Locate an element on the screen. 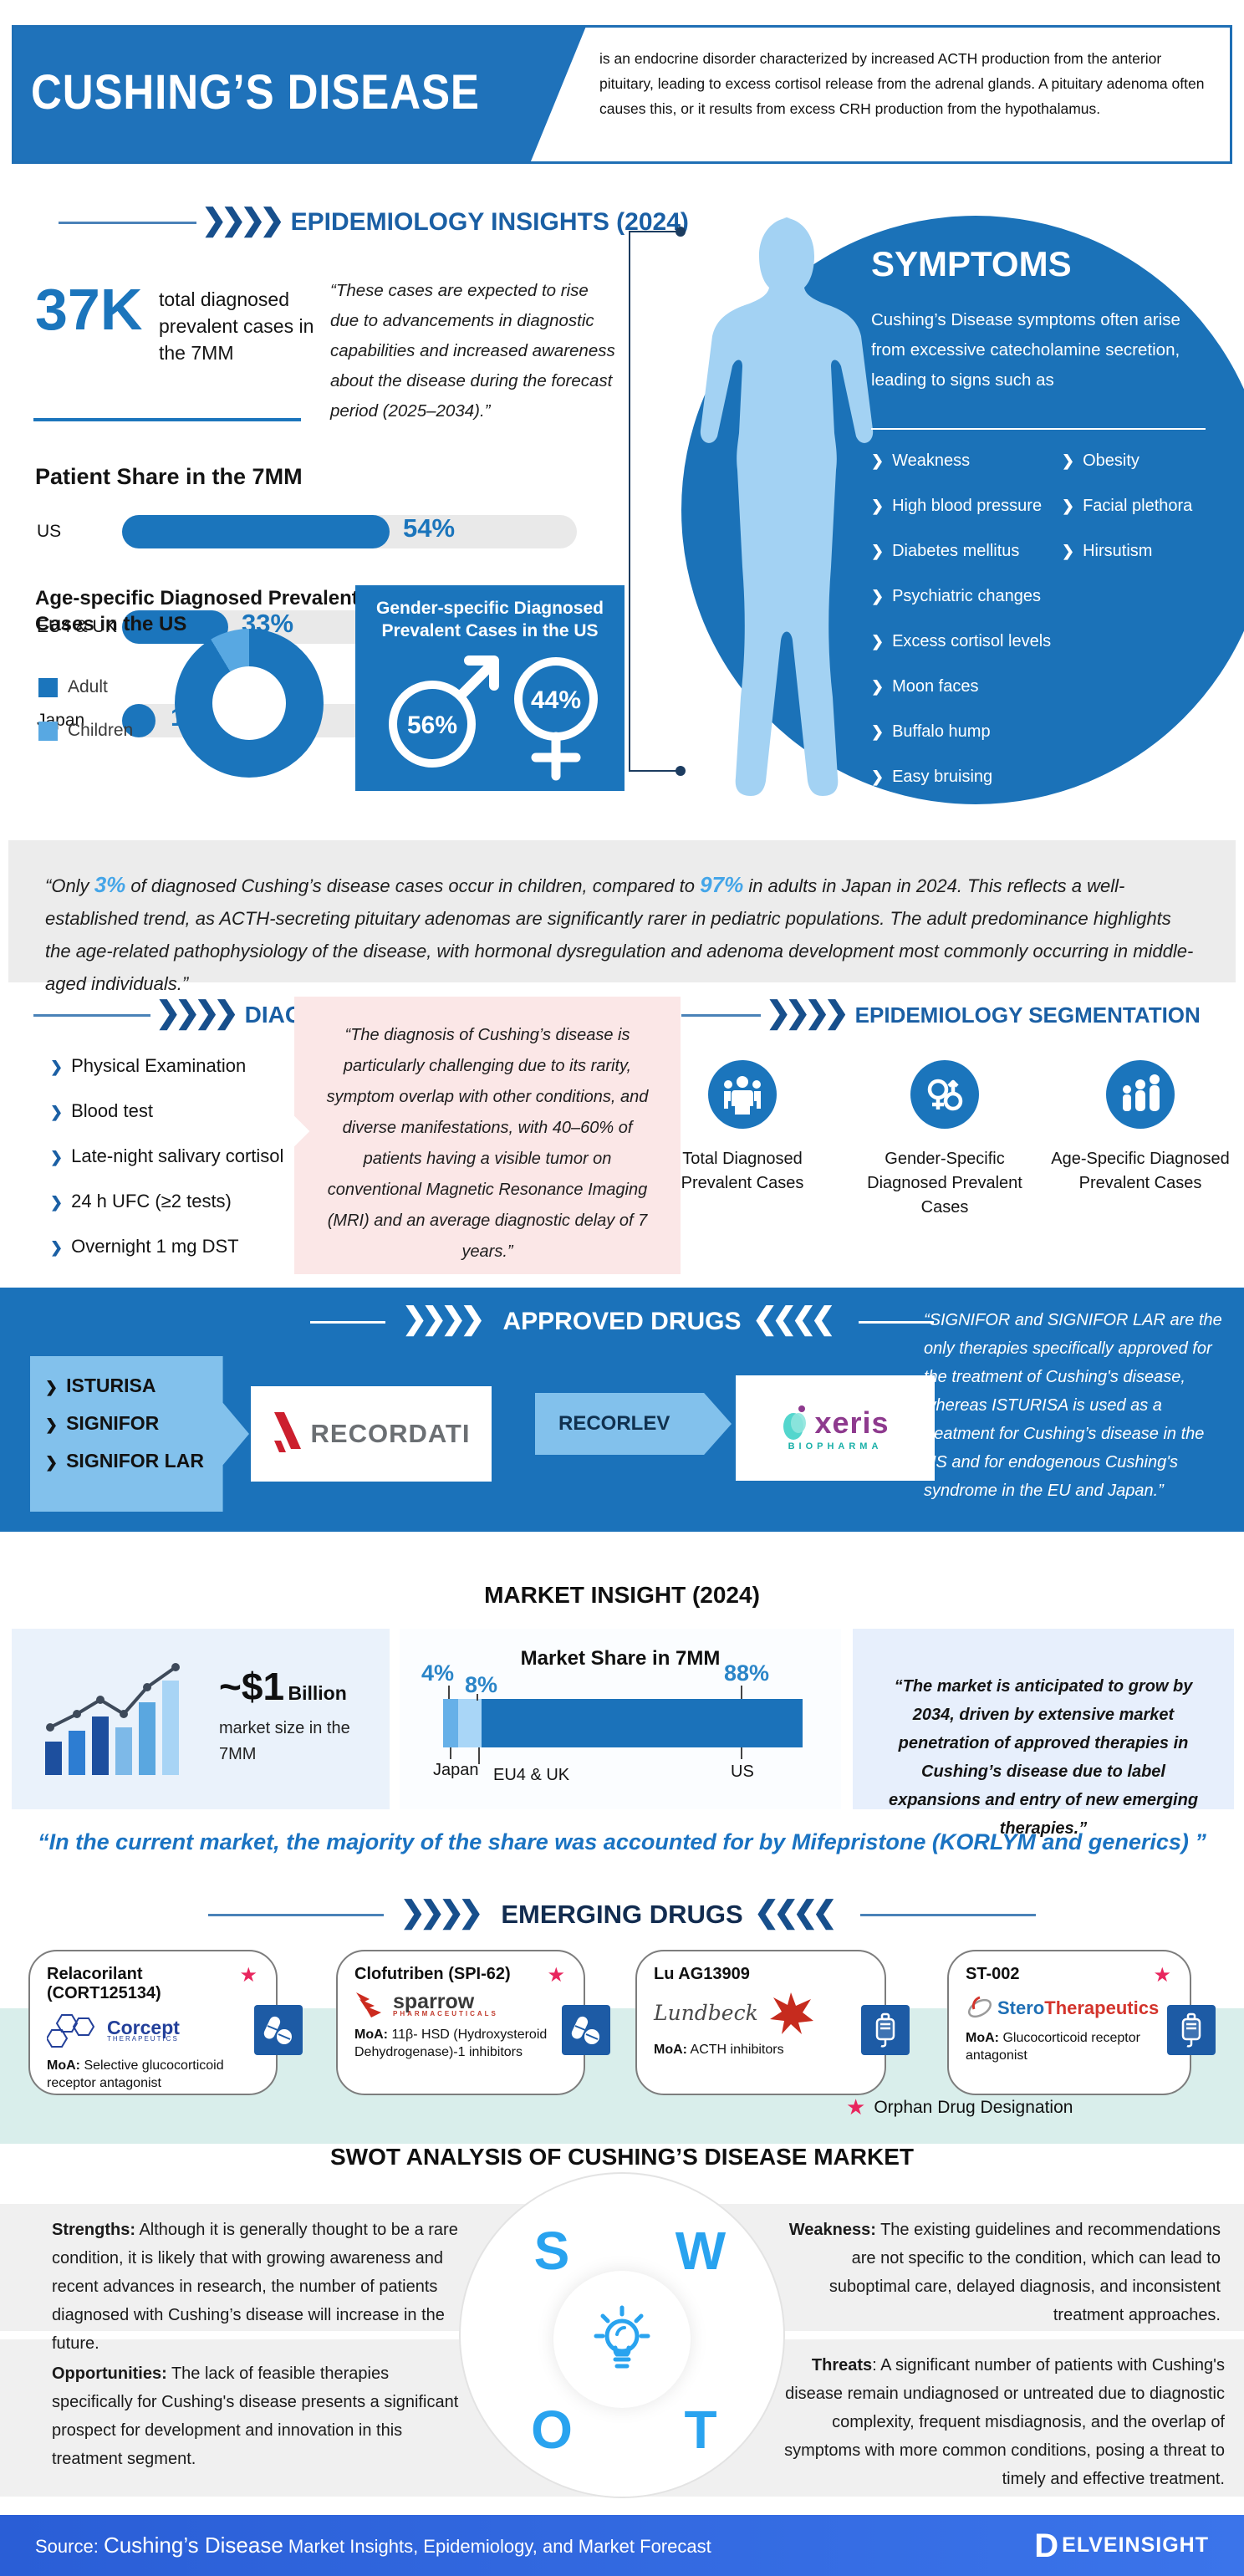 The width and height of the screenshot is (1244, 2576). symptom-label: Obesity is located at coordinates (1111, 461).